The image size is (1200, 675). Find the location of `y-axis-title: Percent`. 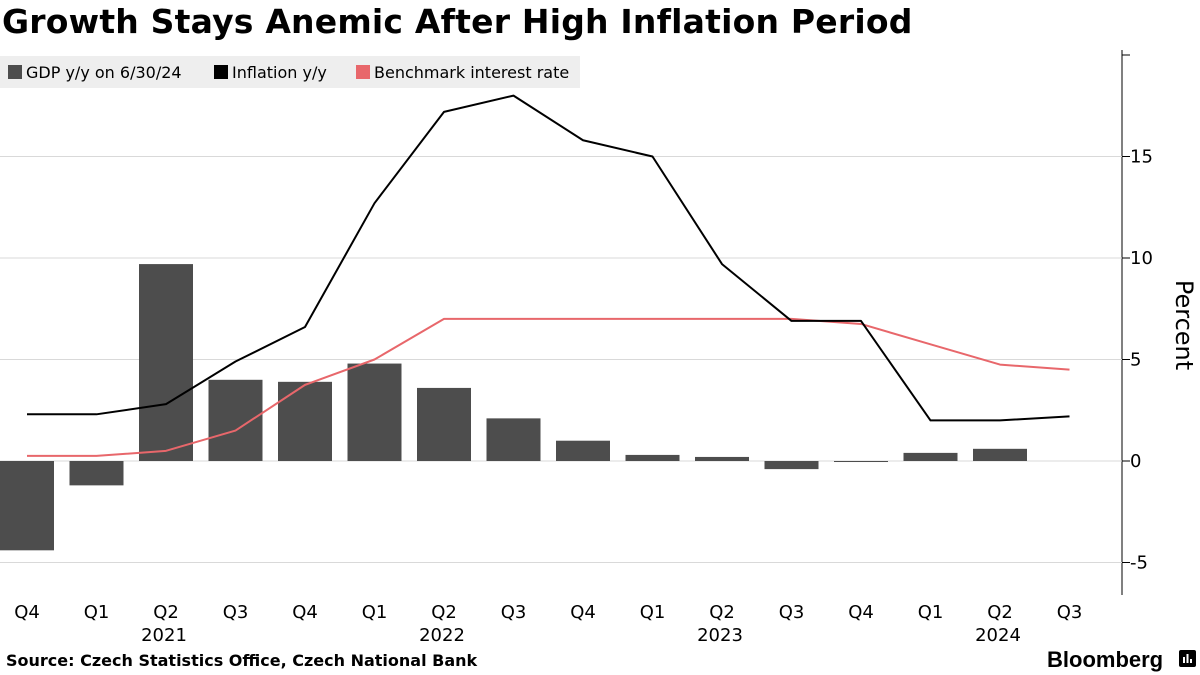

y-axis-title: Percent is located at coordinates (1184, 325).